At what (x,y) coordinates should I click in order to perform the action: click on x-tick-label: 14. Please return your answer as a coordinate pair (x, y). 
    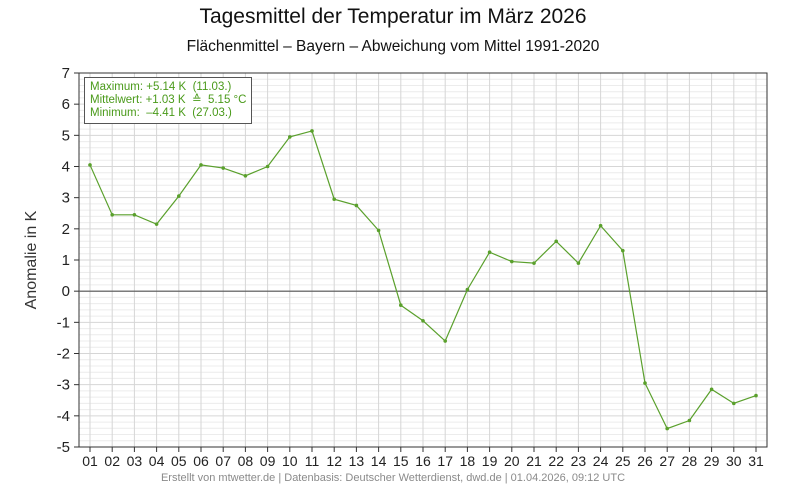
    Looking at the image, I should click on (379, 461).